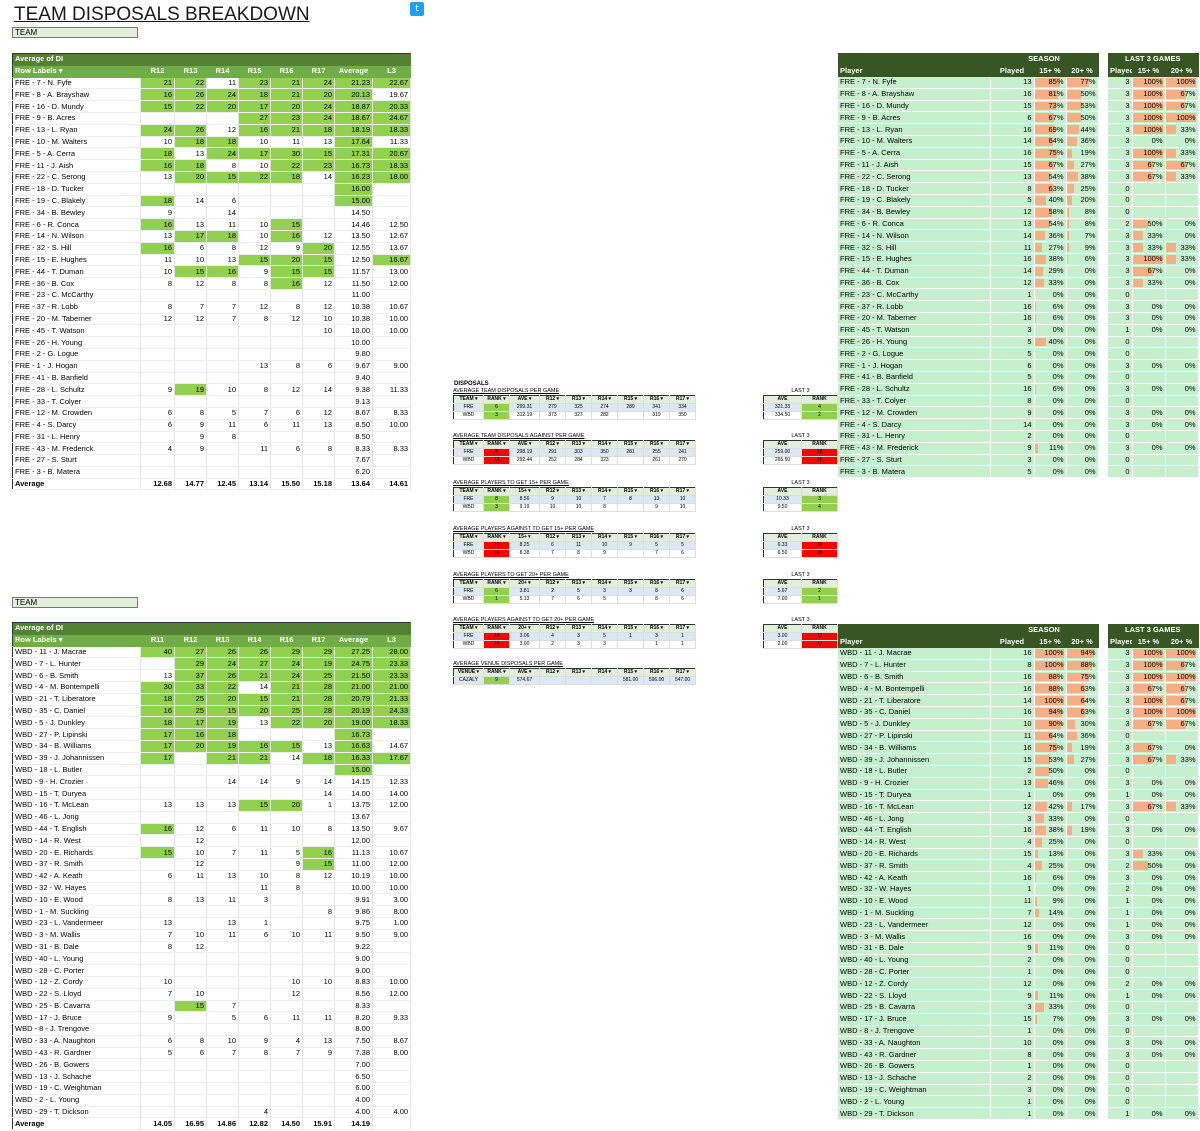 This screenshot has width=1200, height=1131. I want to click on stat-cell: 18, so click(286, 177).